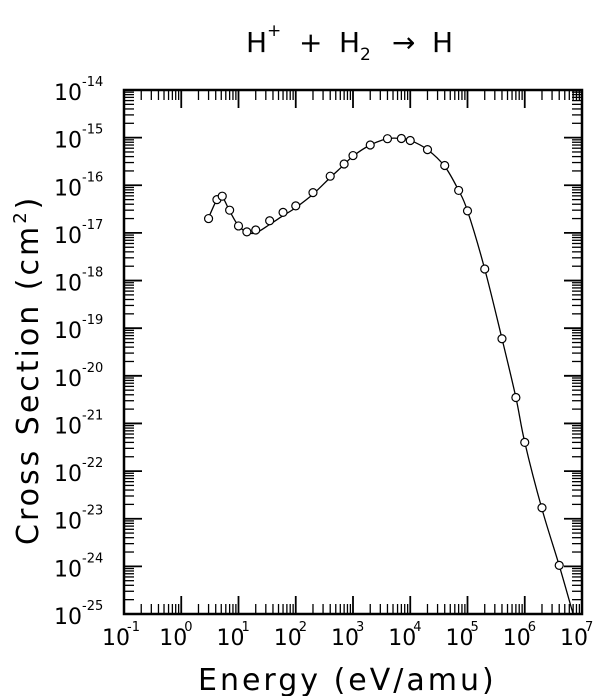  I want to click on x-tick-label: 10², so click(290, 635).